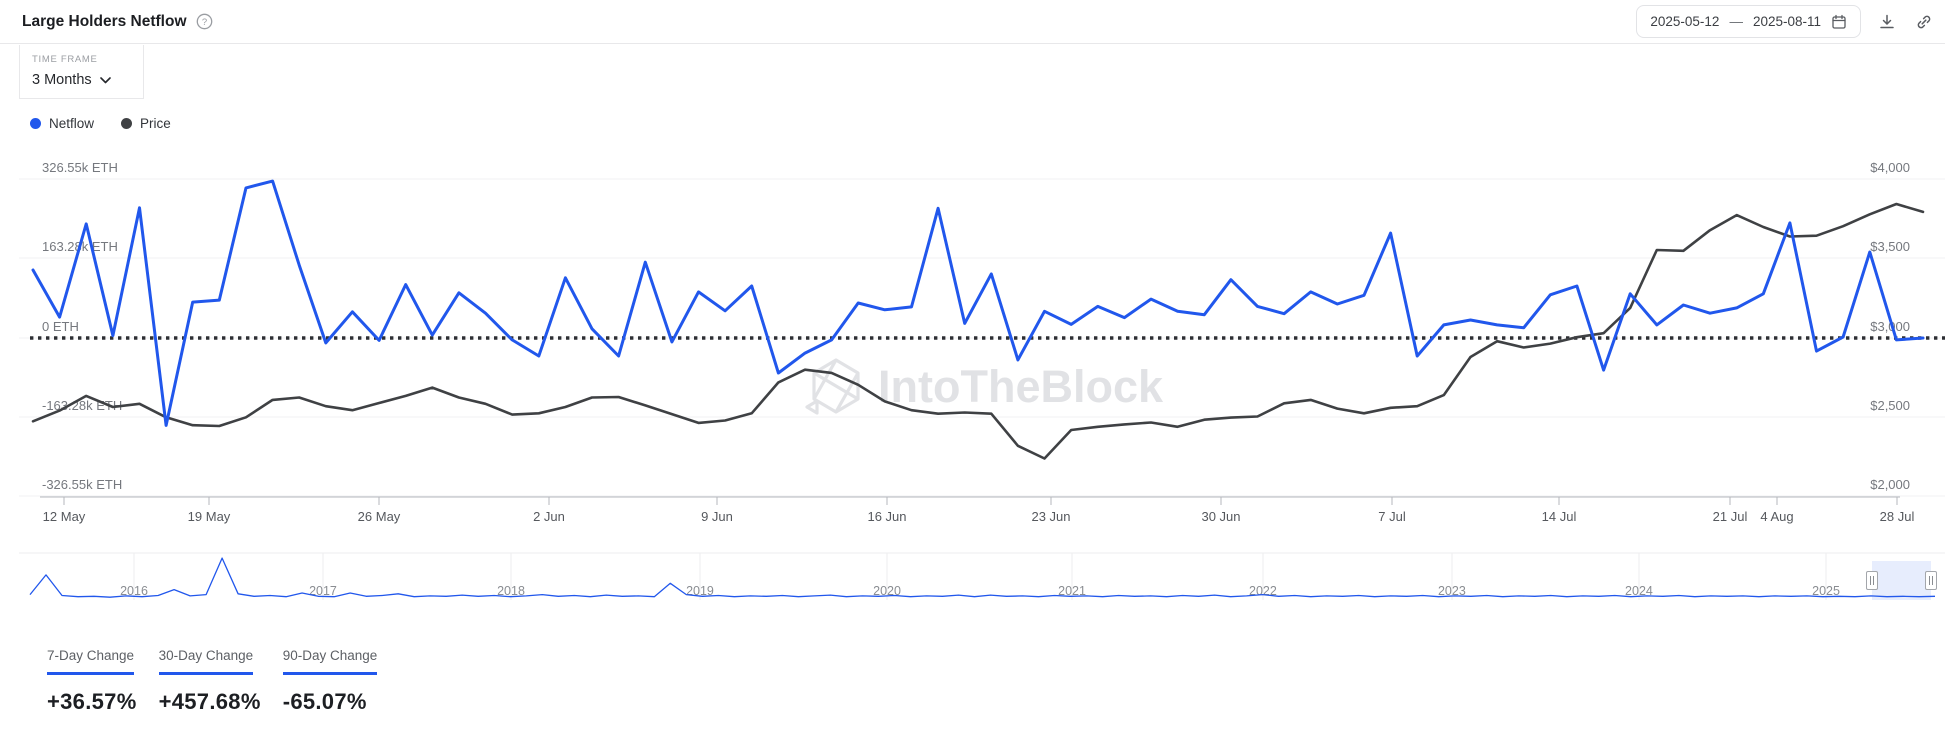 This screenshot has width=1945, height=749. Describe the element at coordinates (972, 580) in the screenshot. I see `navigator-chart` at that location.